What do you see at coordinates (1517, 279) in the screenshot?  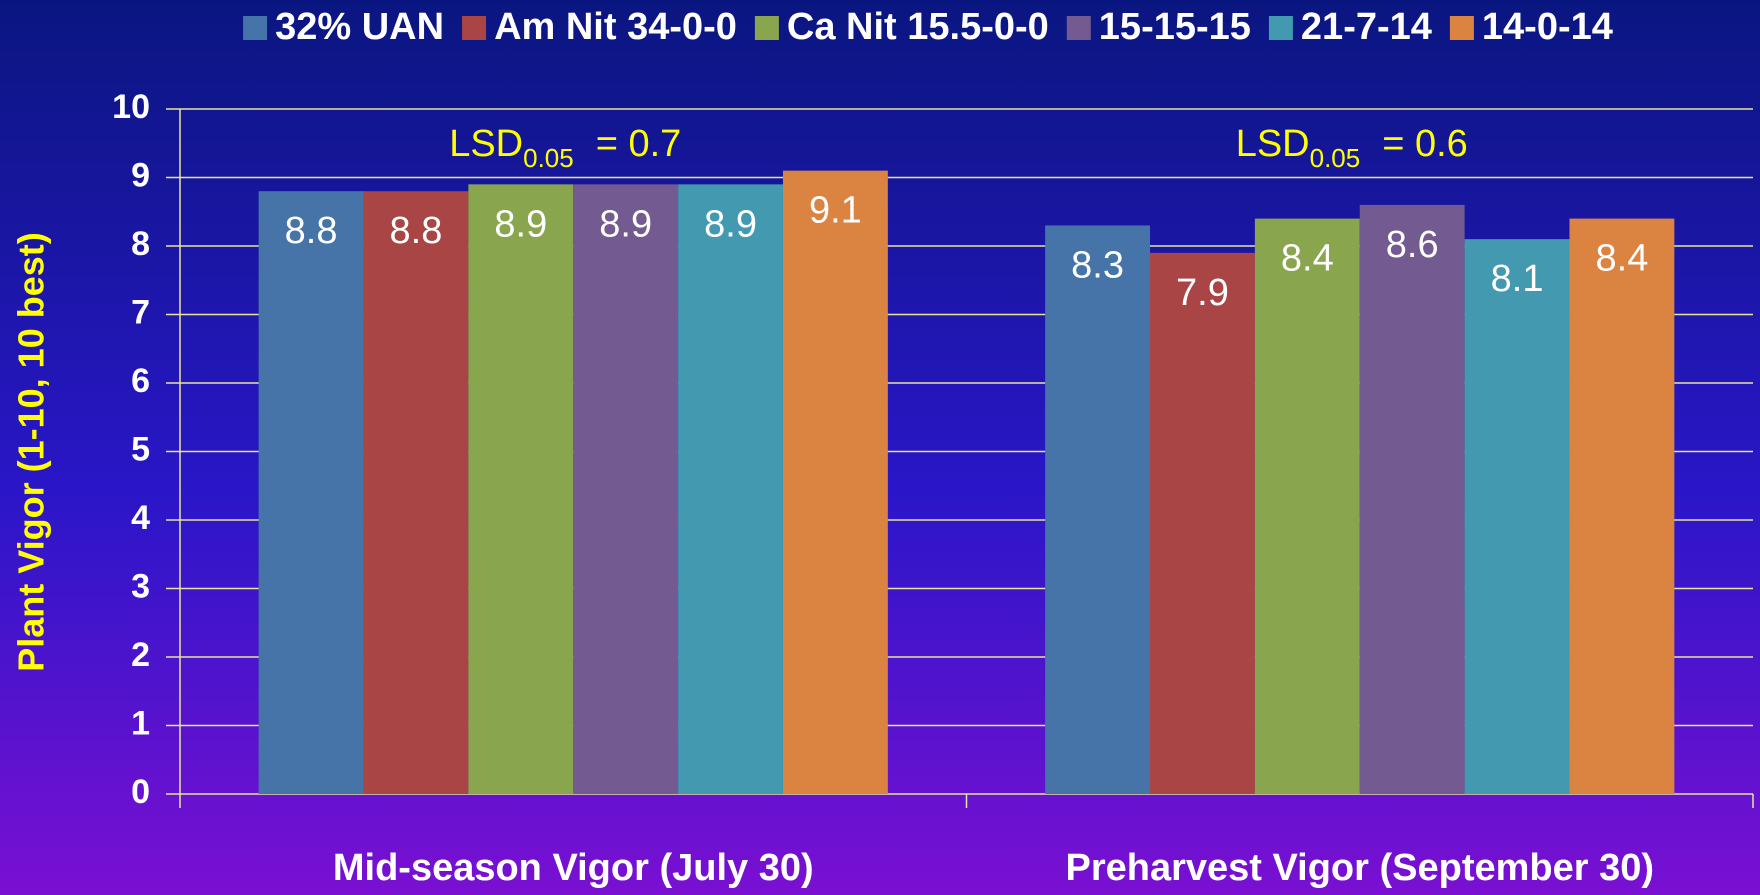 I see `value-label: 8.1` at bounding box center [1517, 279].